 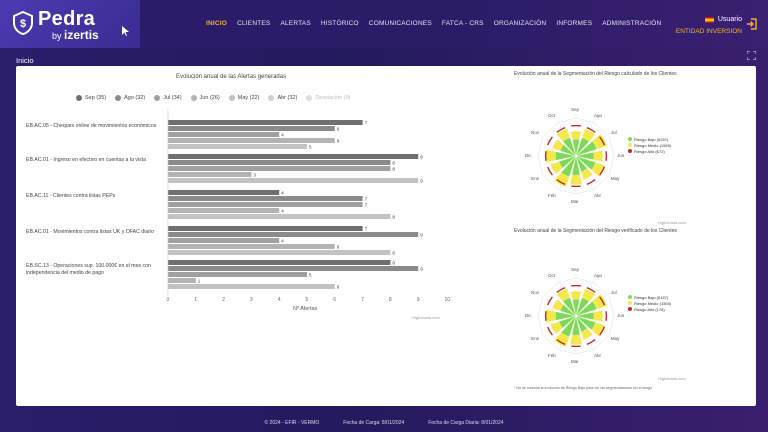 I want to click on entity-name: ENTIDAD INVERSION, so click(x=708, y=31).